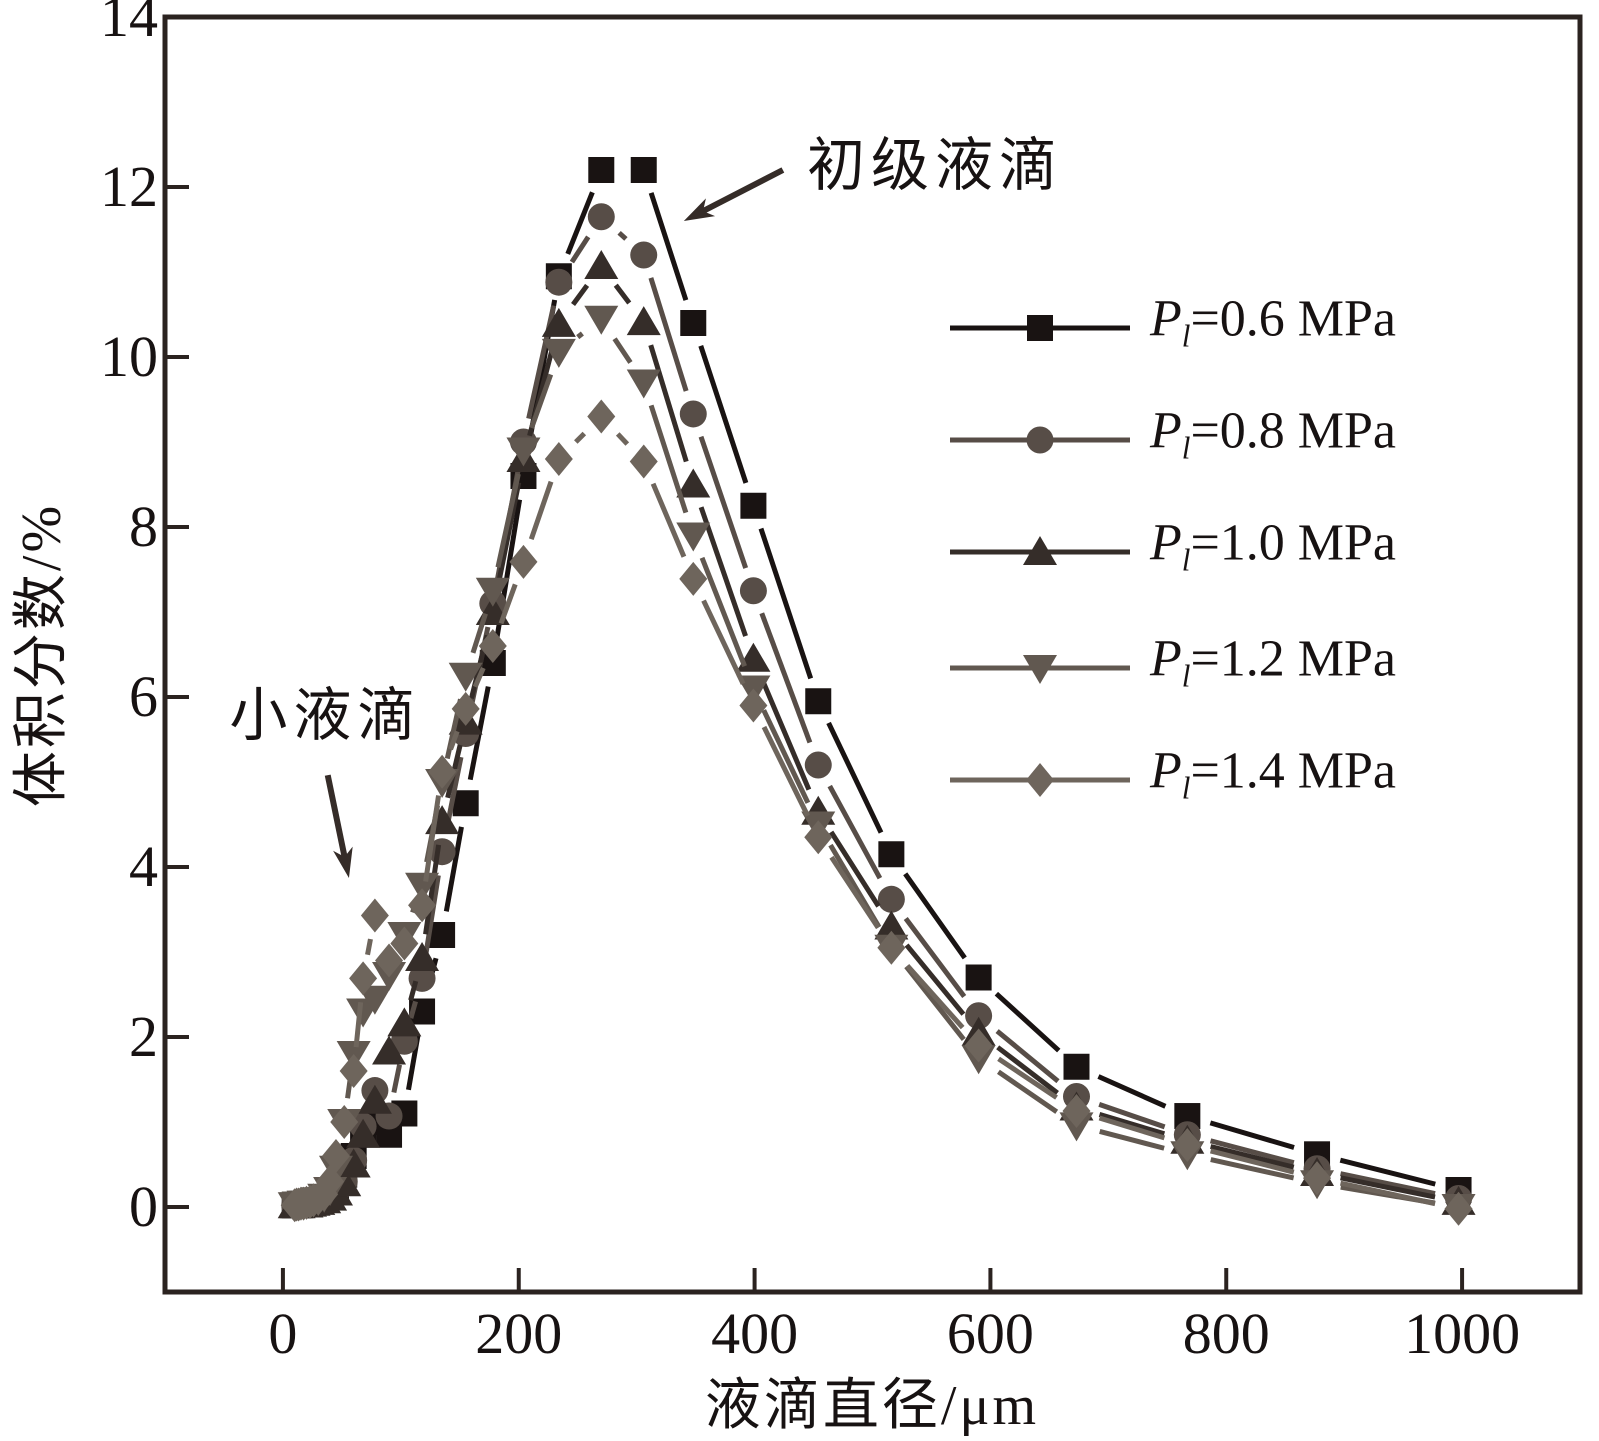 The height and width of the screenshot is (1441, 1599). What do you see at coordinates (143, 866) in the screenshot?
I see `y-tick-label: 4` at bounding box center [143, 866].